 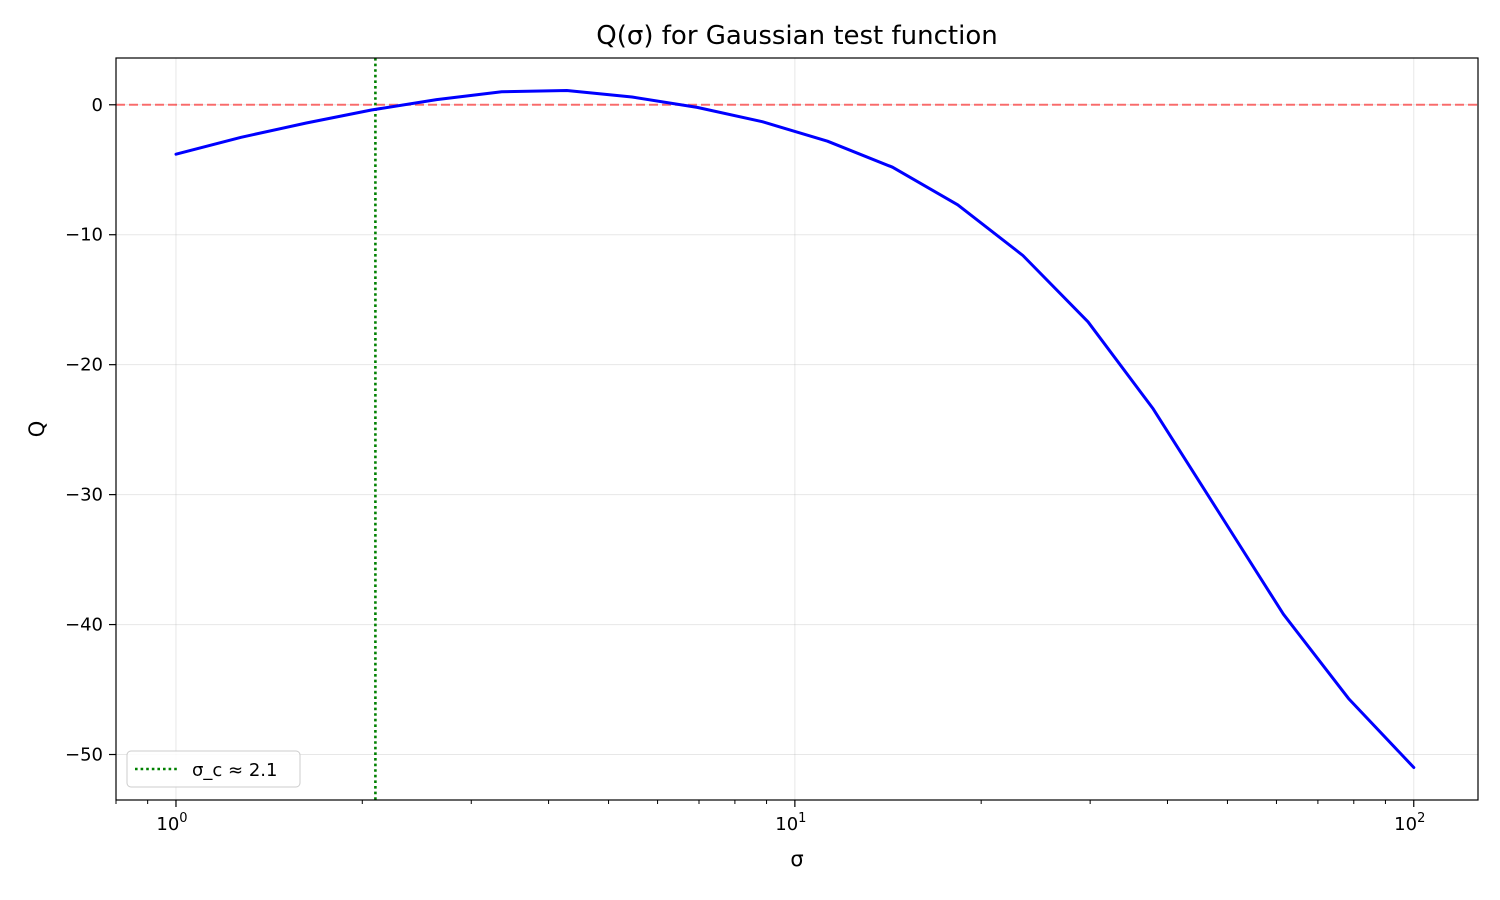 I want to click on chart-title: Q(σ) for Gaussian test function, so click(x=796, y=36).